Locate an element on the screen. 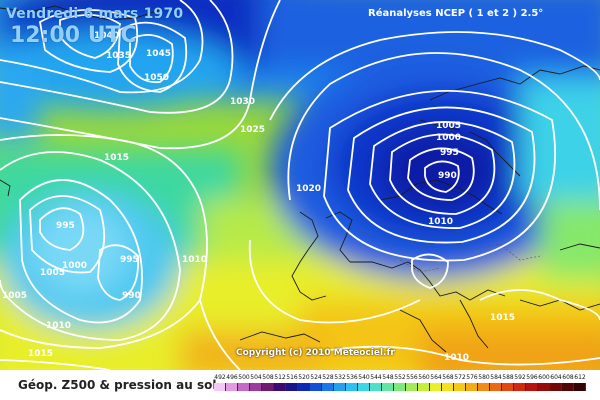 The height and width of the screenshot is (400, 600). legend-value: 596 is located at coordinates (532, 377).